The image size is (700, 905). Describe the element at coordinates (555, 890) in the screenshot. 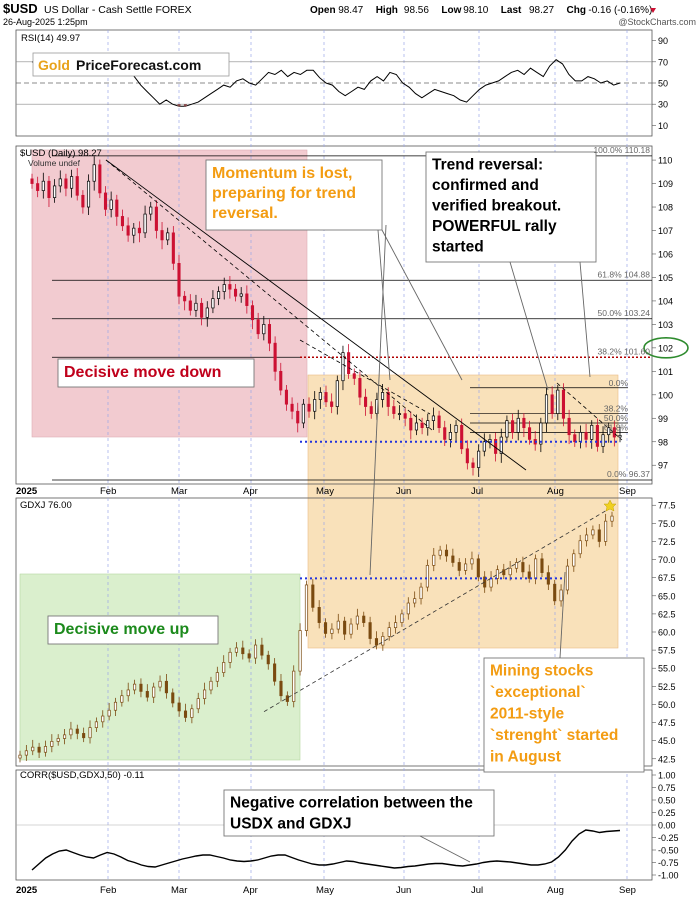

I see `cor-x-label: Aug` at that location.